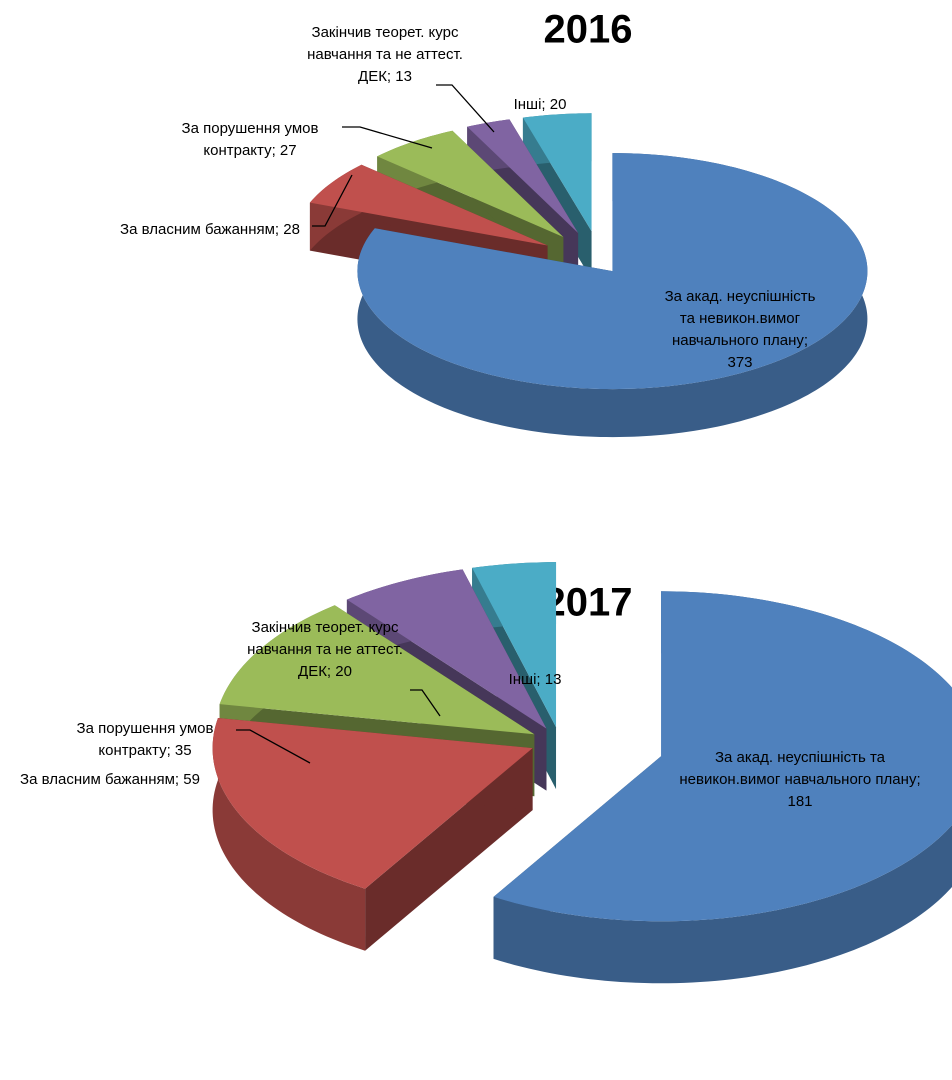 This screenshot has height=1080, width=952. I want to click on data-label: За порушення умов контракту; 35, so click(145, 739).